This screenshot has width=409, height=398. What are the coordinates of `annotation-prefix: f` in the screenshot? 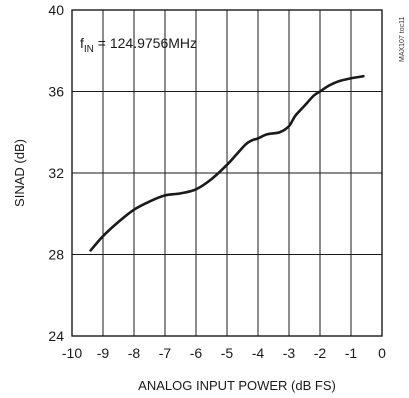 It's located at (82, 43).